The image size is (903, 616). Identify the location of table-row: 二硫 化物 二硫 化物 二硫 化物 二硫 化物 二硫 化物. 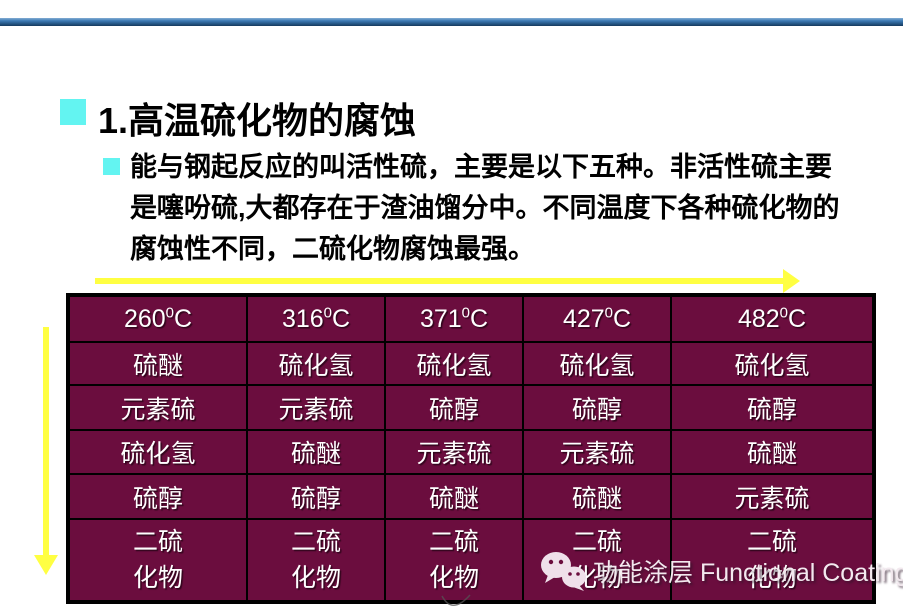
(471, 560).